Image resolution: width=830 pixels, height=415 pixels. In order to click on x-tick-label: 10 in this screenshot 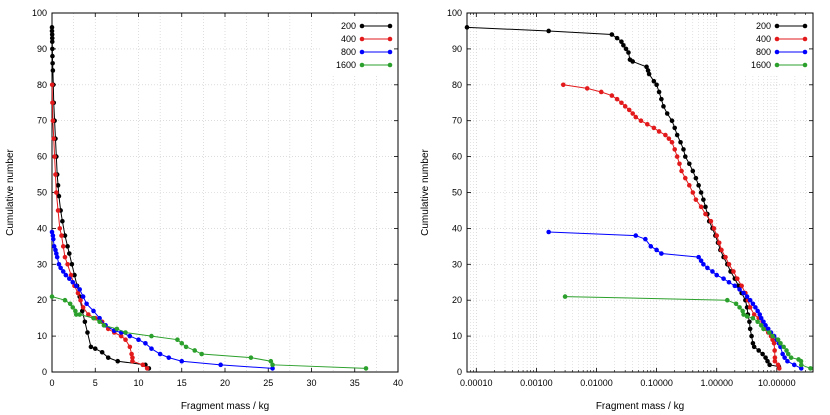, I will do `click(138, 383)`.